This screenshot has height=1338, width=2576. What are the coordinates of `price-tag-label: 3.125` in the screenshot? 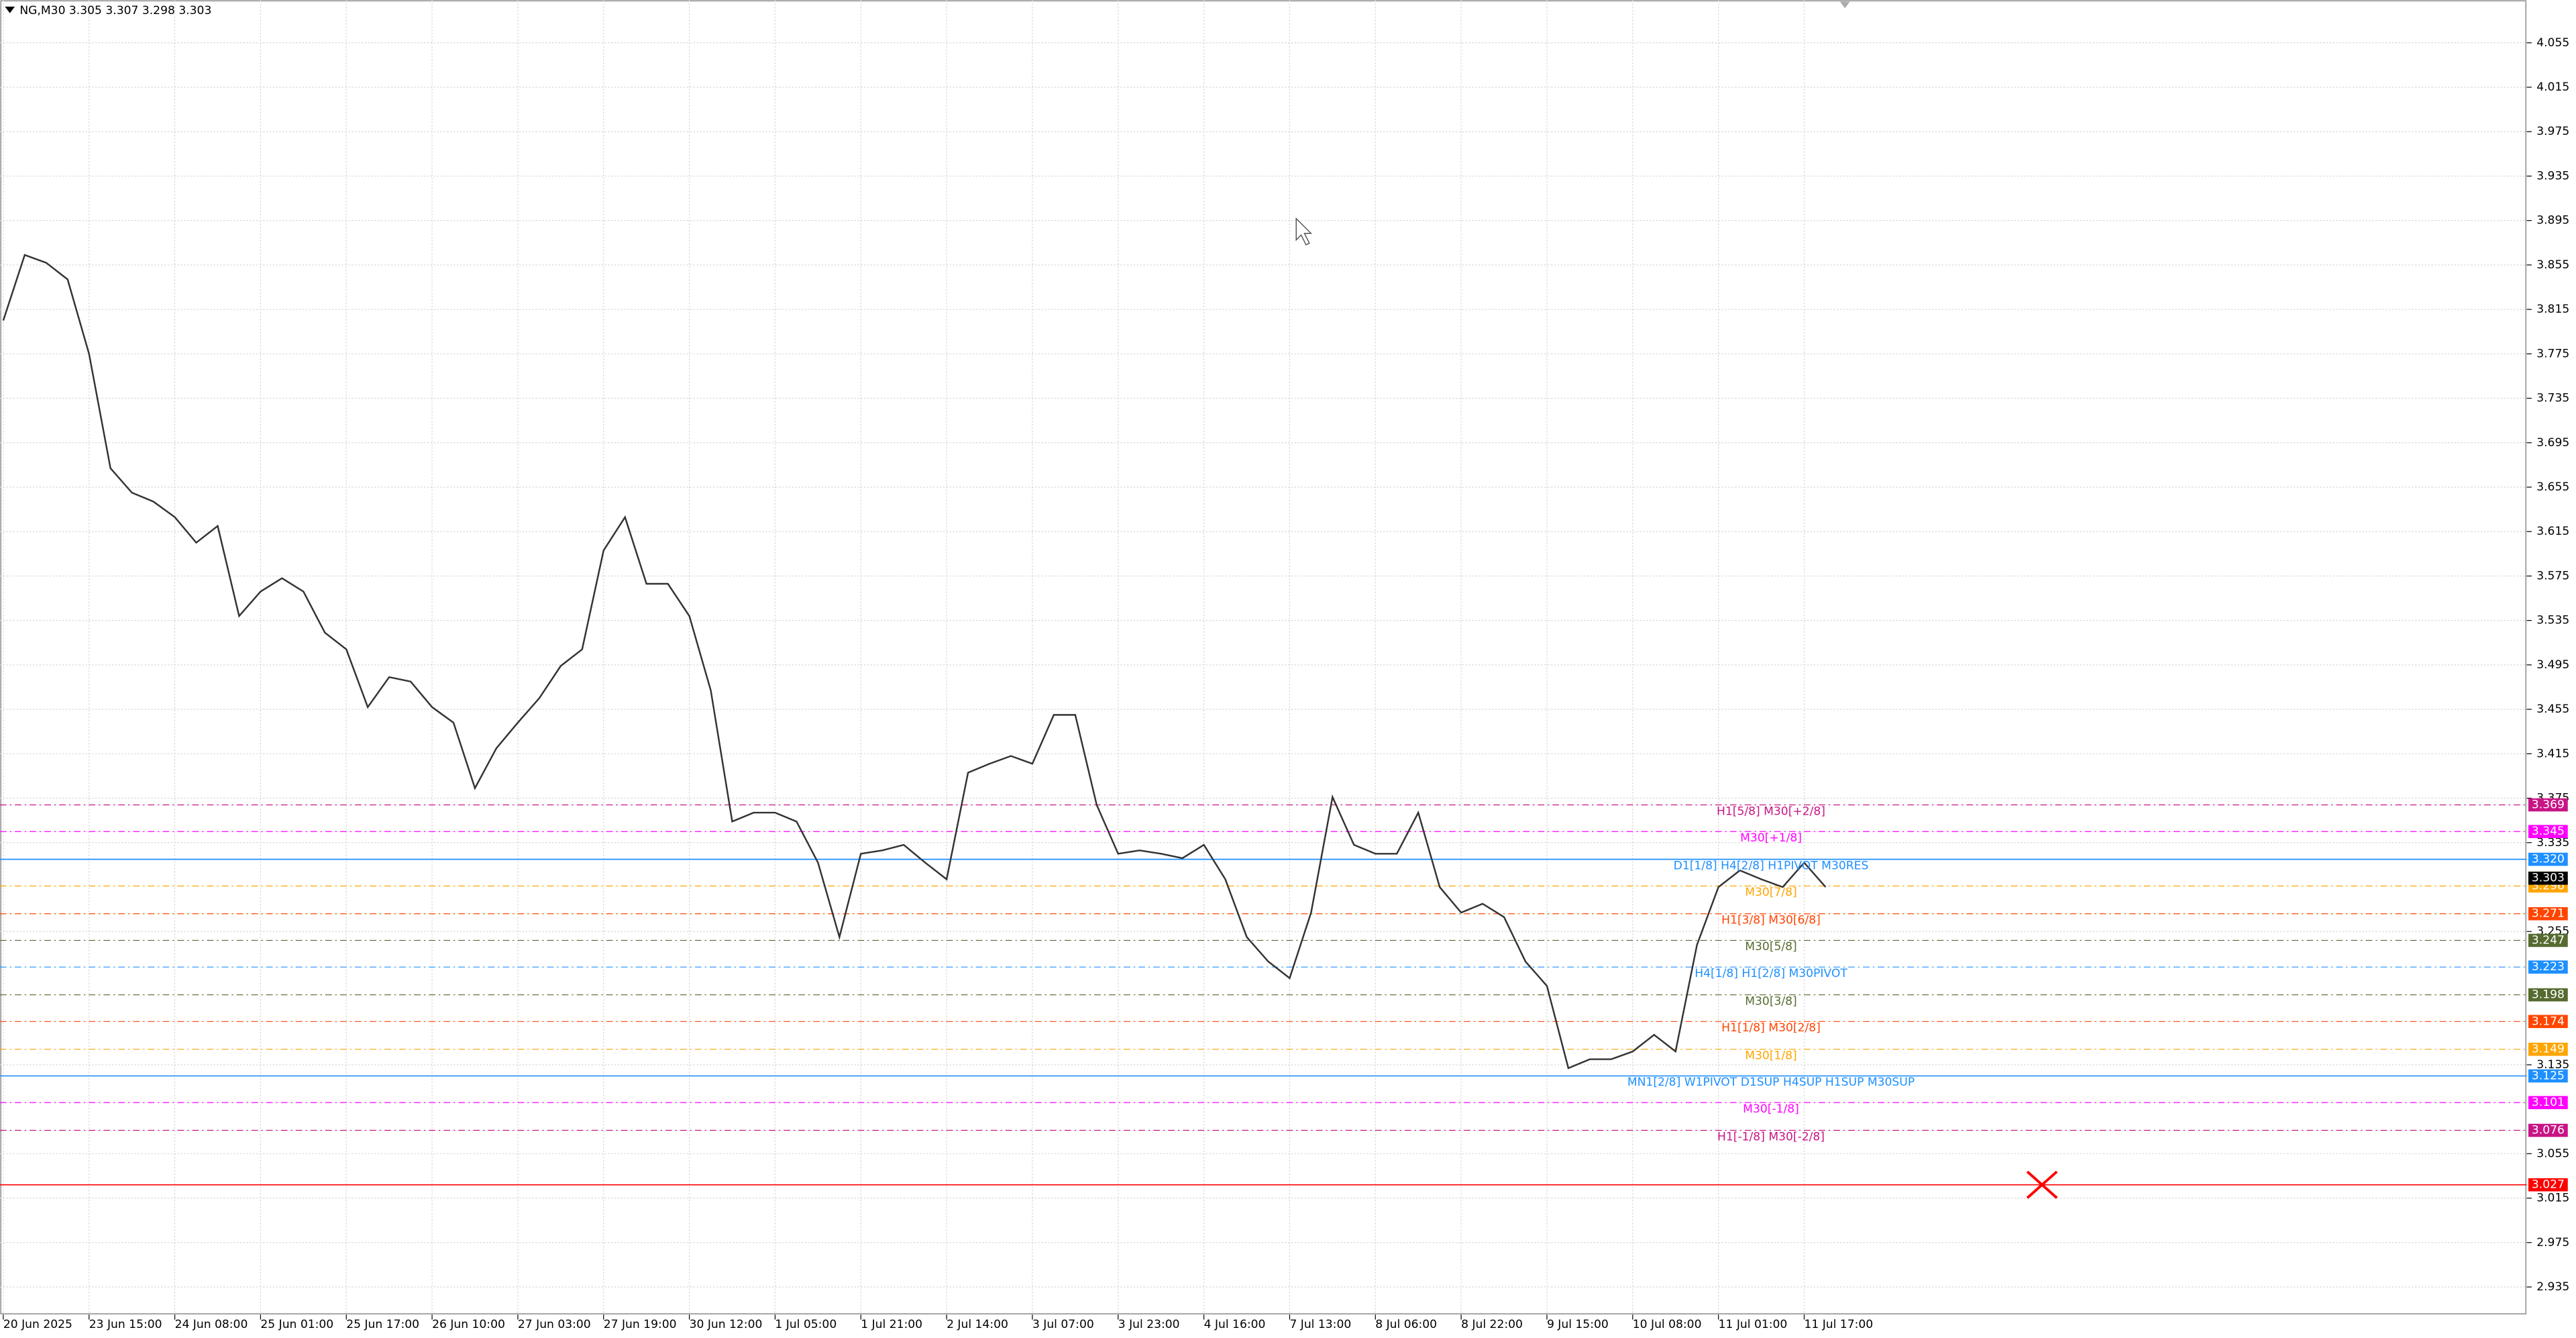 It's located at (2548, 1075).